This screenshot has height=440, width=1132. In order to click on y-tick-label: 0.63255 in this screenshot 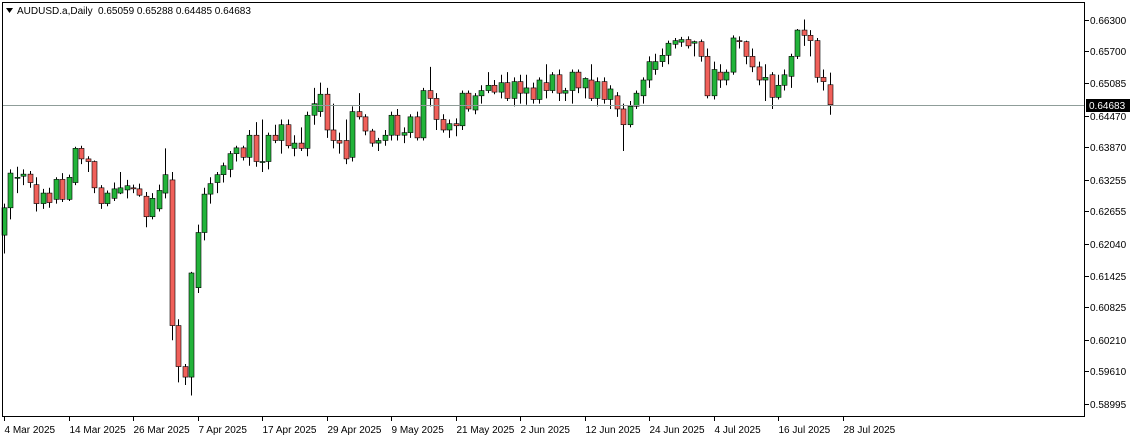, I will do `click(1108, 181)`.